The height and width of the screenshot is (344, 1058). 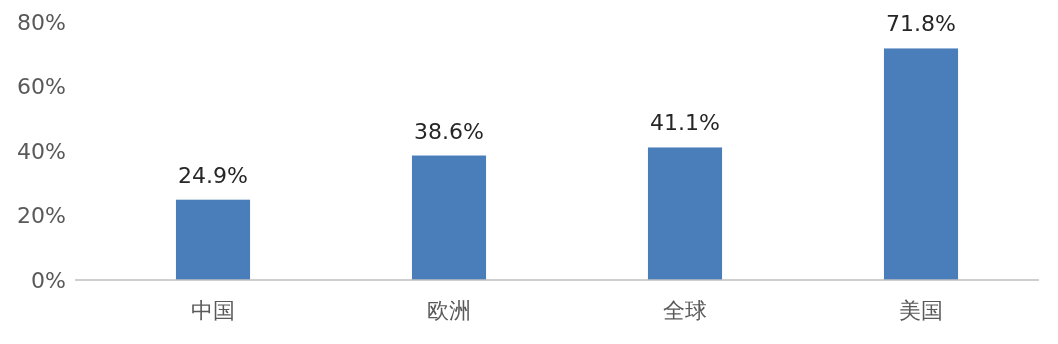 I want to click on data-label: 38.6%, so click(x=449, y=131).